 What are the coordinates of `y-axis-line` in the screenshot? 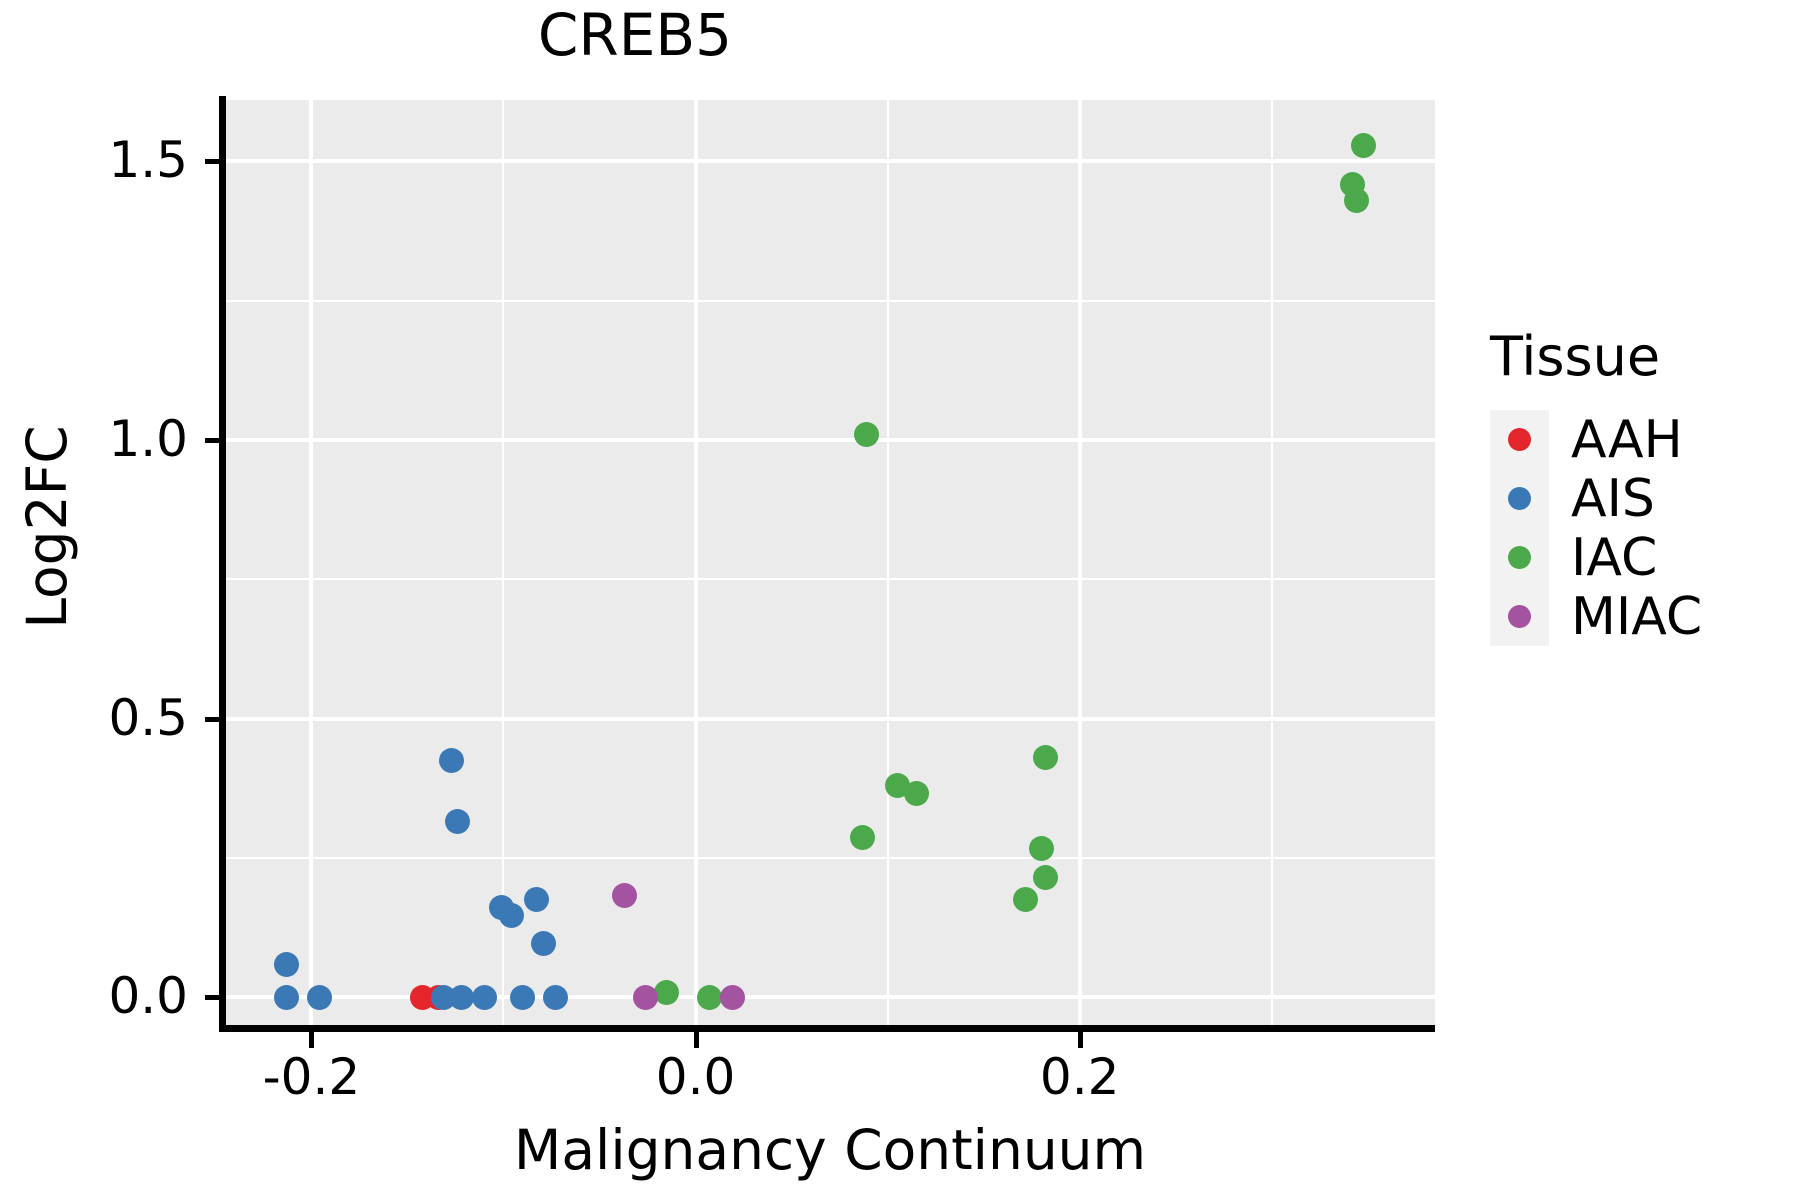 It's located at (222, 562).